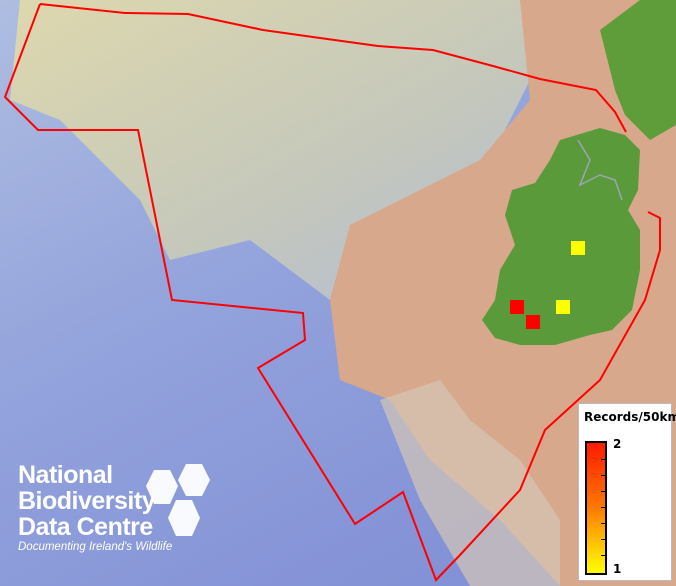 The image size is (676, 586). I want to click on legend-min-label: 1, so click(617, 569).